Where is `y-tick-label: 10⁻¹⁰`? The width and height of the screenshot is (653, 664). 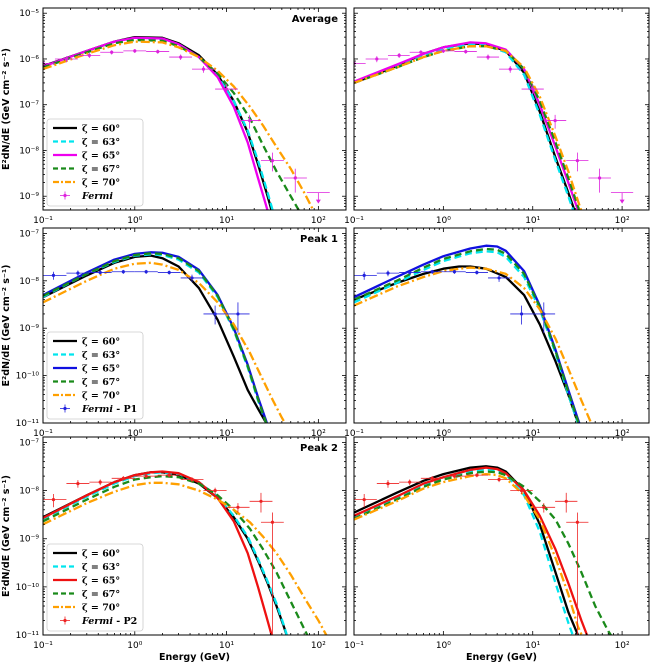
y-tick-label: 10⁻¹⁰ is located at coordinates (28, 377).